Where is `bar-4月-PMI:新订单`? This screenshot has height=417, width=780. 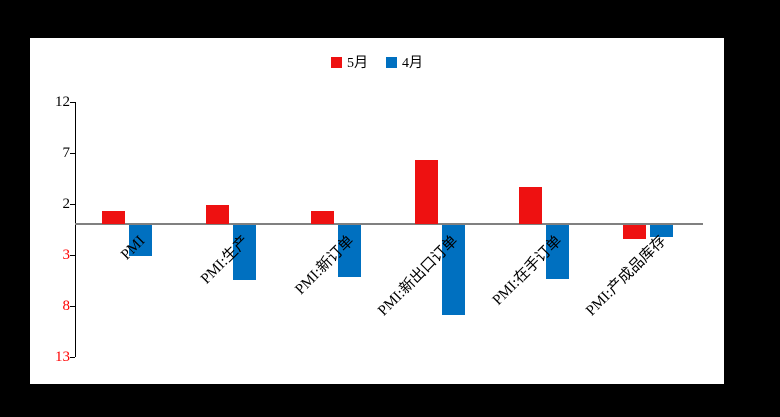 bar-4月-PMI:新订单 is located at coordinates (349, 251).